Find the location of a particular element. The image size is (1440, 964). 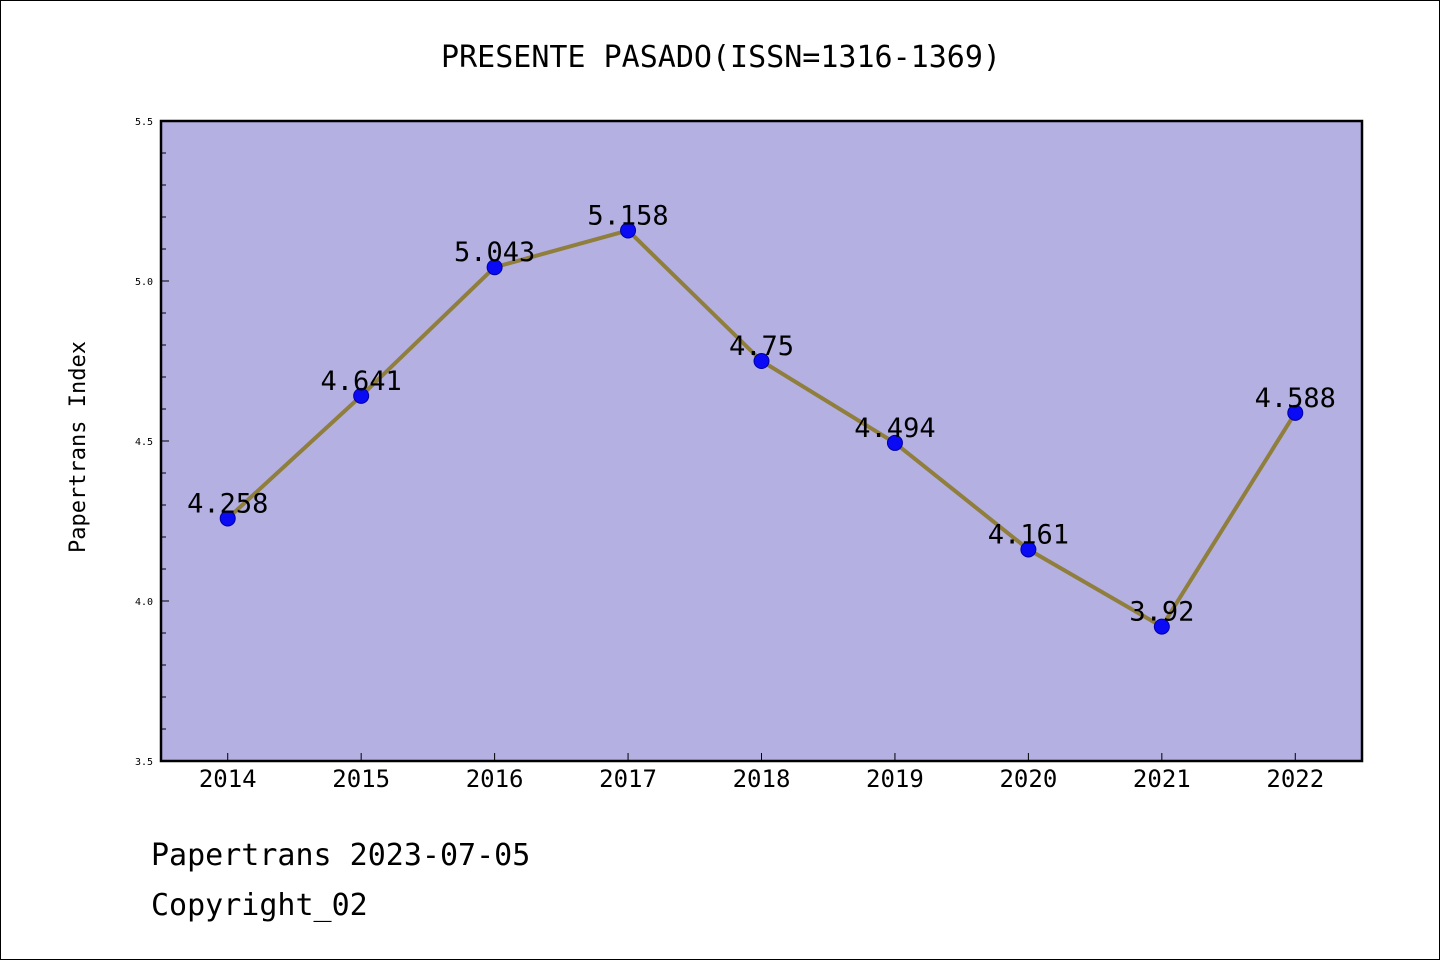

data-label: 4.75 is located at coordinates (761, 346).